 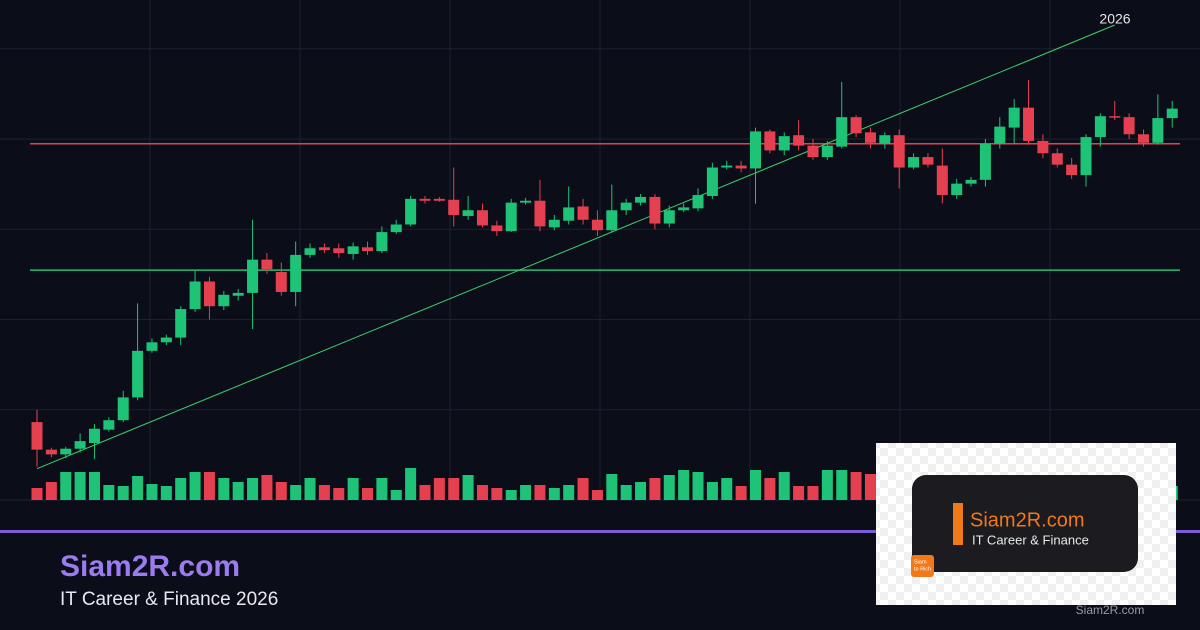 I want to click on badge-bar, so click(x=958, y=524).